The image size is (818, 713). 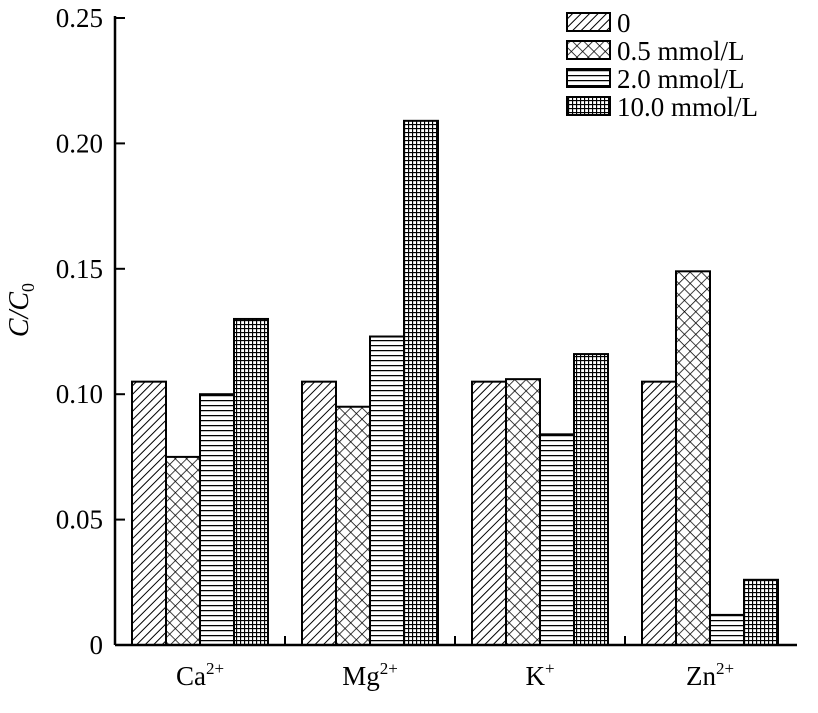 I want to click on x-tick-label: K+, so click(x=539, y=675).